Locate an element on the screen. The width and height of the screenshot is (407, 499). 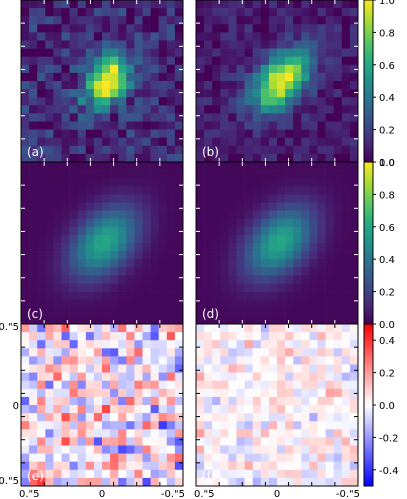
colorbar: 1.00.80.60.40.20.0 is located at coordinates (379, 244).